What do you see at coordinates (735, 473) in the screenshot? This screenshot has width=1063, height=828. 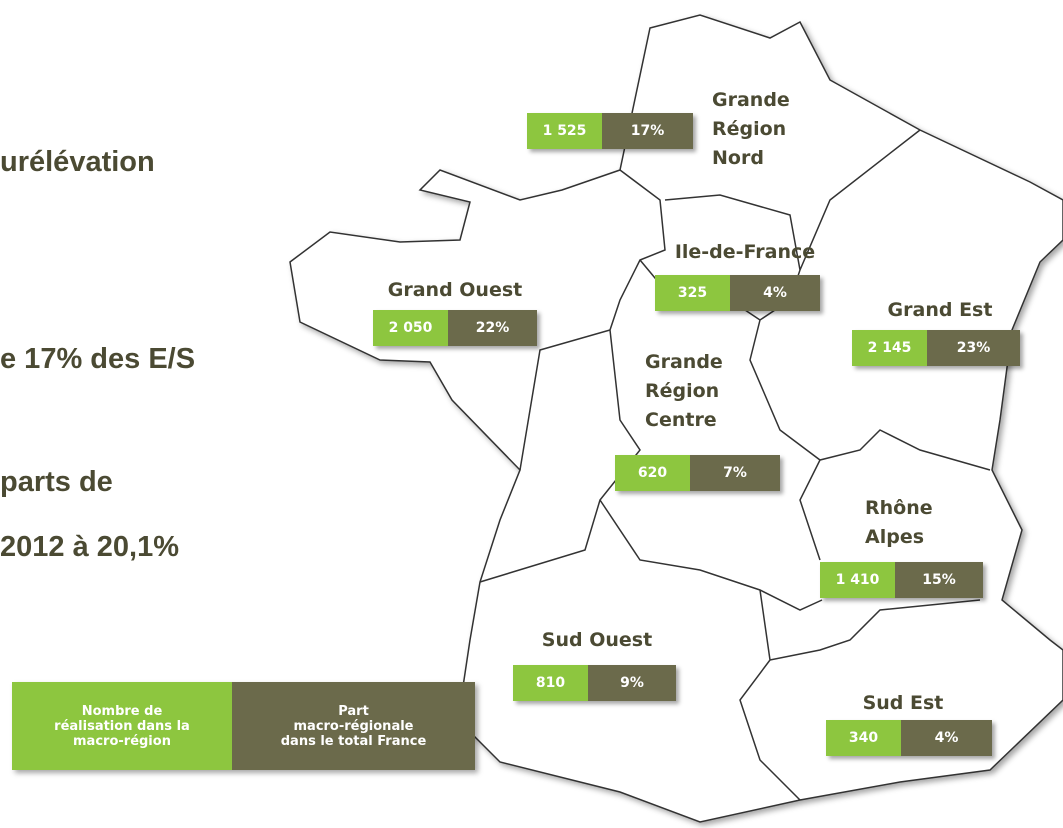 I see `region-share: 7%` at bounding box center [735, 473].